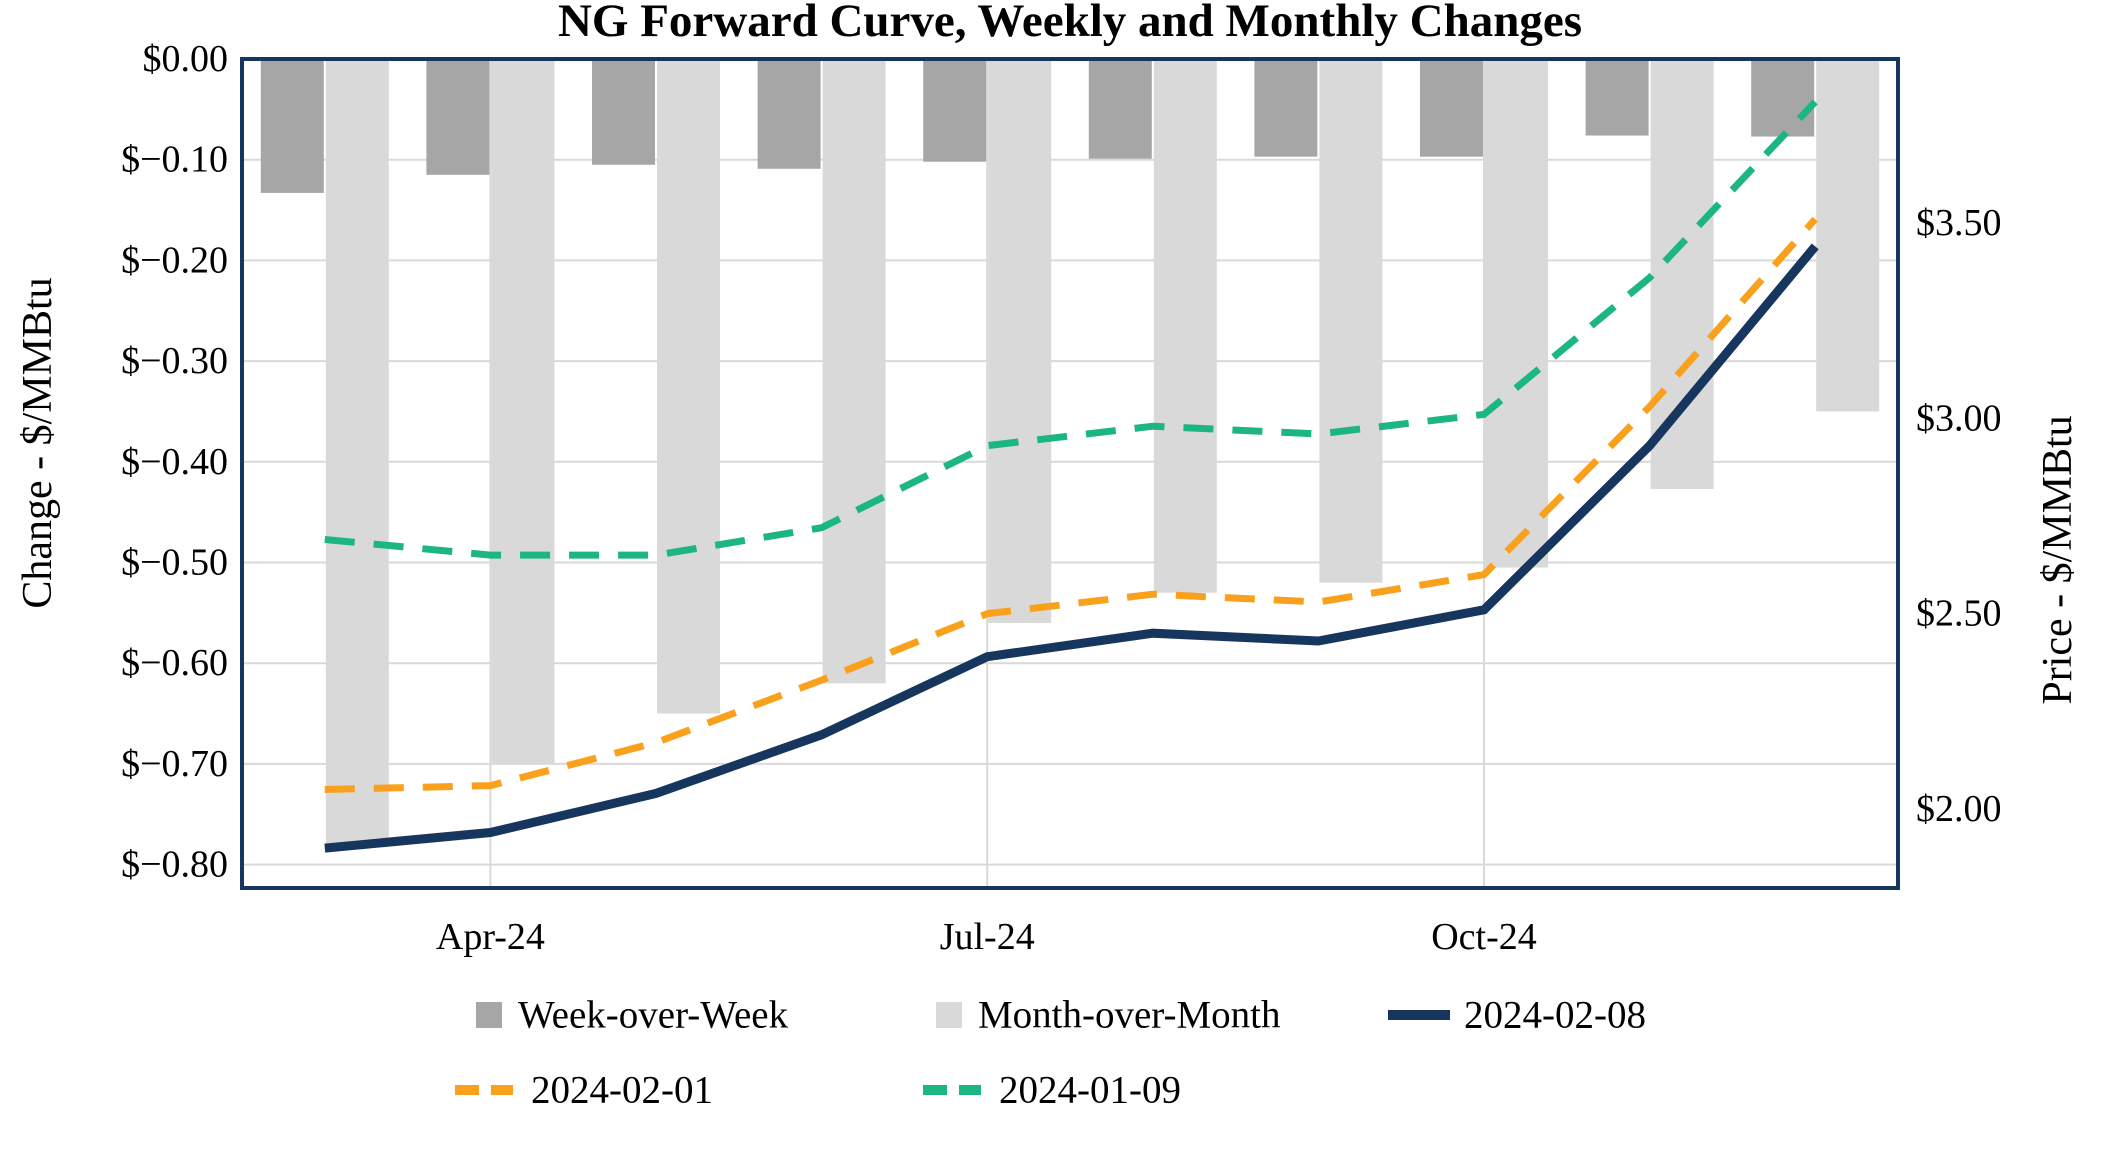  What do you see at coordinates (1129, 1015) in the screenshot?
I see `legend-label-Month-over-Month: Month-over-Month` at bounding box center [1129, 1015].